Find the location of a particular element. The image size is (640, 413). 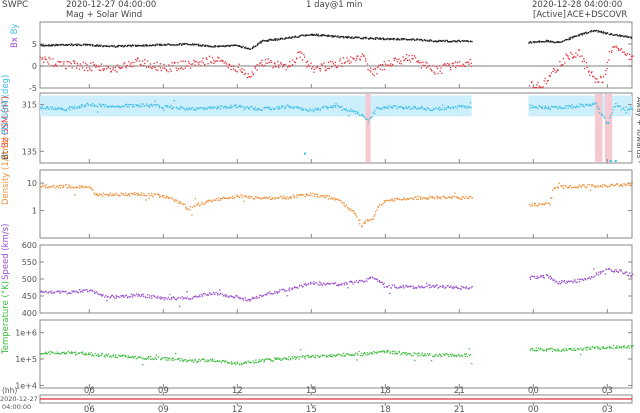

active-mode: [Active] is located at coordinates (549, 15).